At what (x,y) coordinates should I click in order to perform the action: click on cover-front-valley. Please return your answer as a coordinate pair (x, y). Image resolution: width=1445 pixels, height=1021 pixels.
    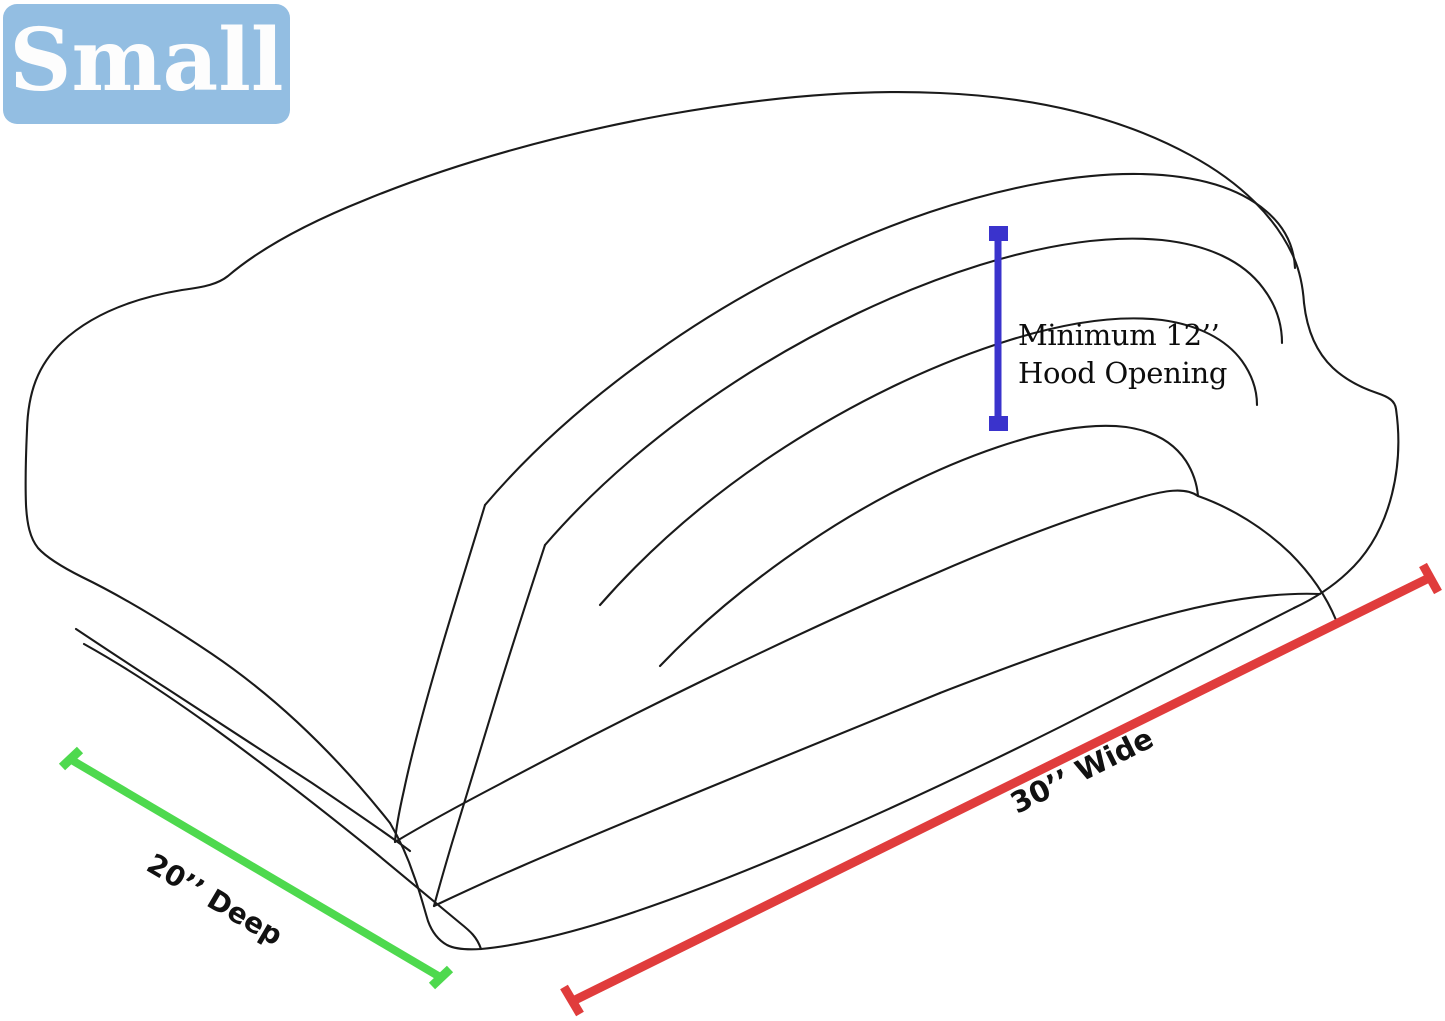
    Looking at the image, I should click on (687, 799).